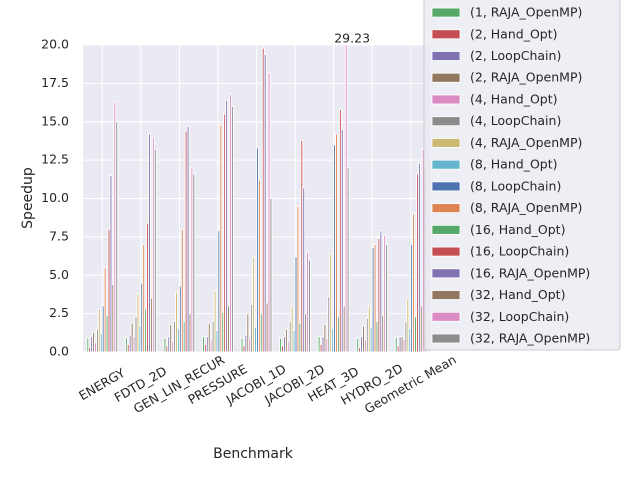  What do you see at coordinates (515, 55) in the screenshot?
I see `legend-label: (2, LoopChain)` at bounding box center [515, 55].